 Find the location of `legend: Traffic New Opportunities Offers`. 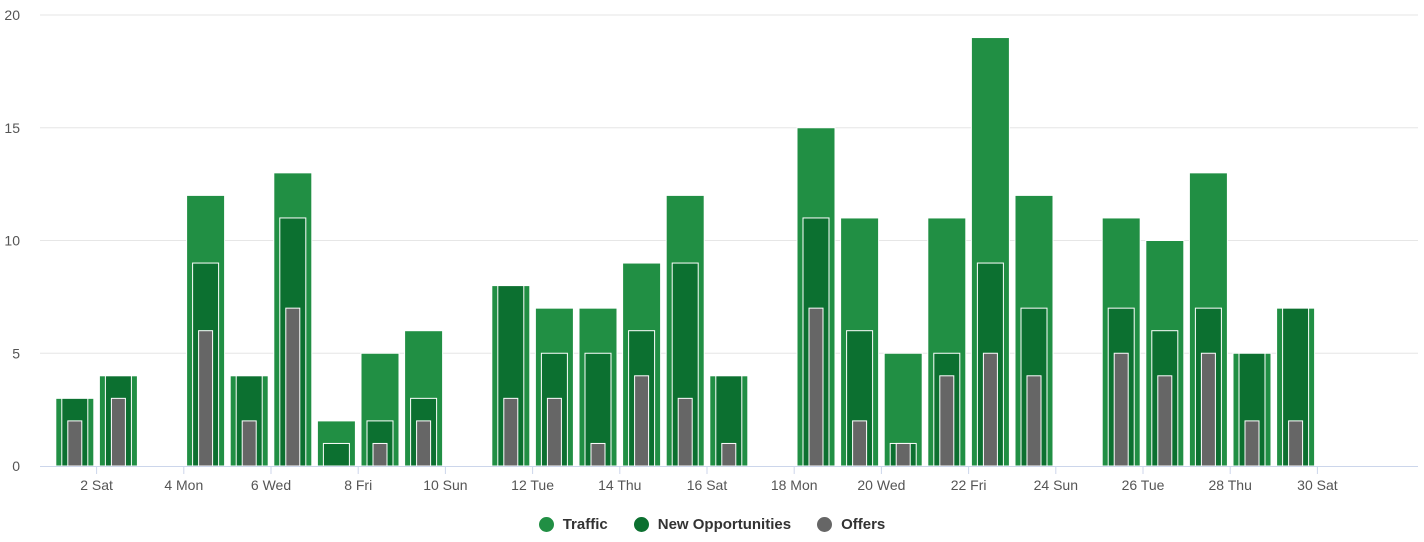

legend: Traffic New Opportunities Offers is located at coordinates (712, 524).